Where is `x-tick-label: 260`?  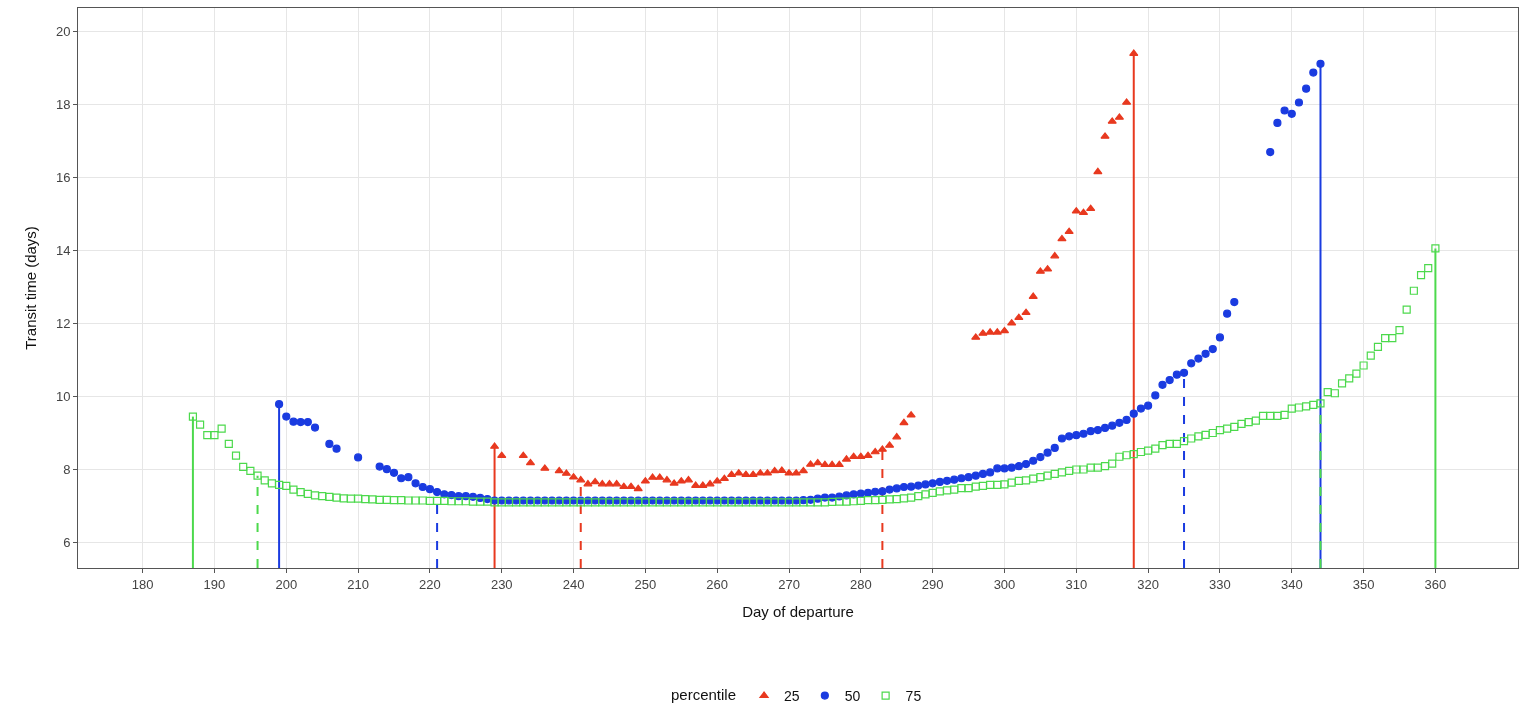
x-tick-label: 260 is located at coordinates (717, 584).